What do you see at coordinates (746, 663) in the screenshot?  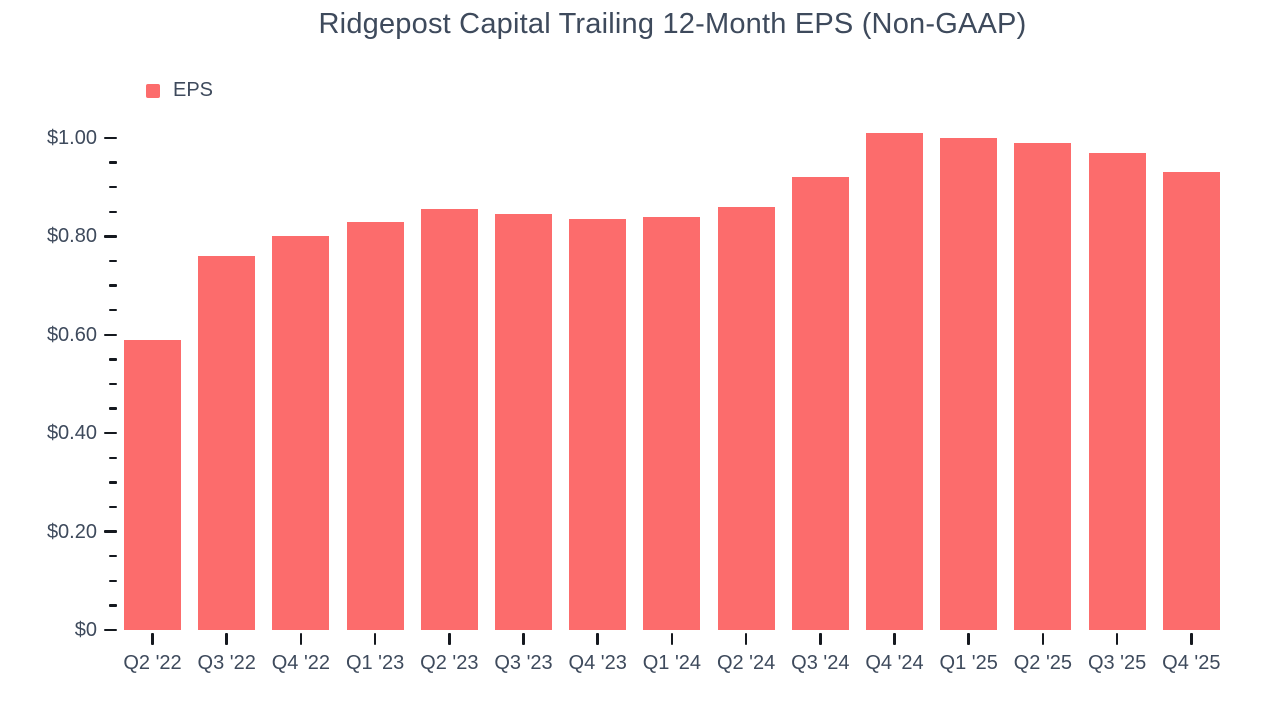 I see `x-axis-label: Q2 '24` at bounding box center [746, 663].